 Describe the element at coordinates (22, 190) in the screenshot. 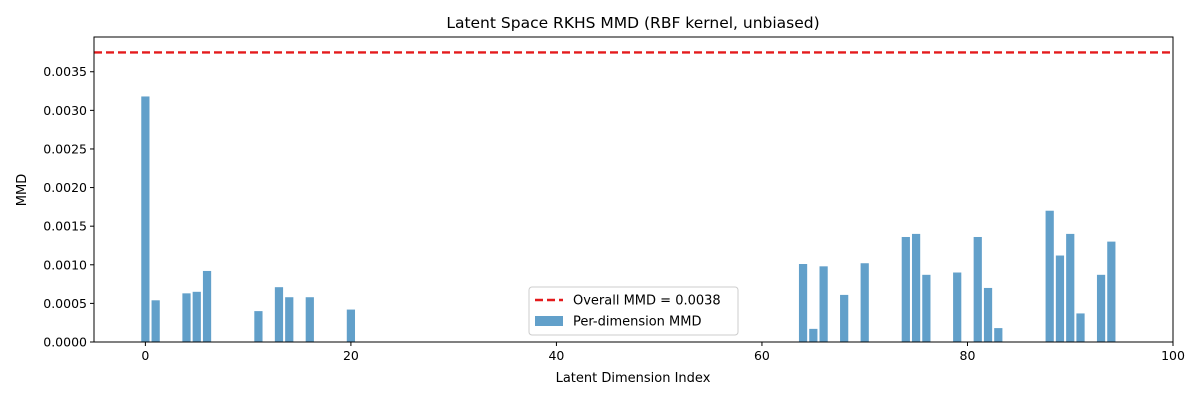

I see `y-axis-label: MMD` at that location.